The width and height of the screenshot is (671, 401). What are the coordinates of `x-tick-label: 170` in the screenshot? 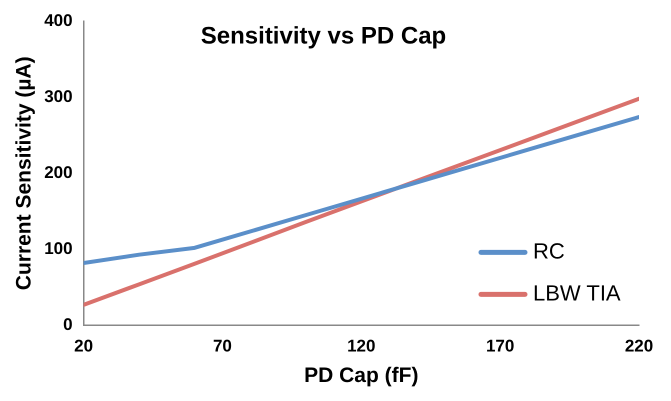 It's located at (500, 346).